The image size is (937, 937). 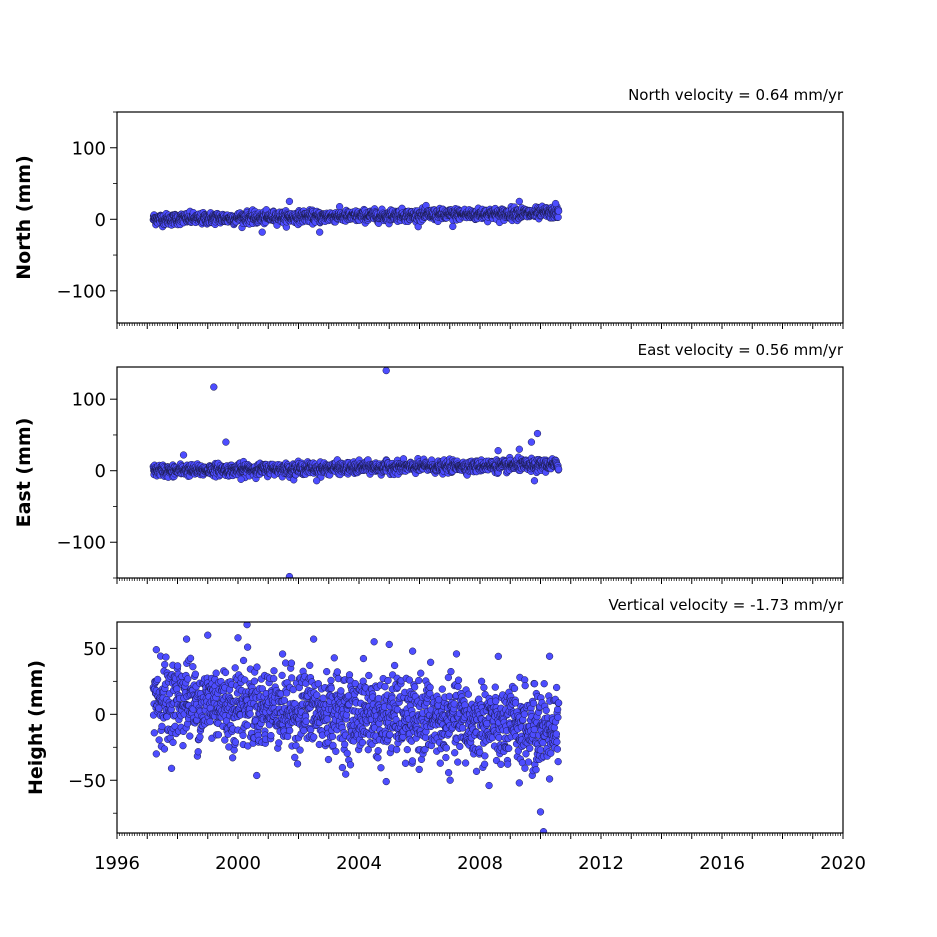 I want to click on data-points, so click(x=356, y=472).